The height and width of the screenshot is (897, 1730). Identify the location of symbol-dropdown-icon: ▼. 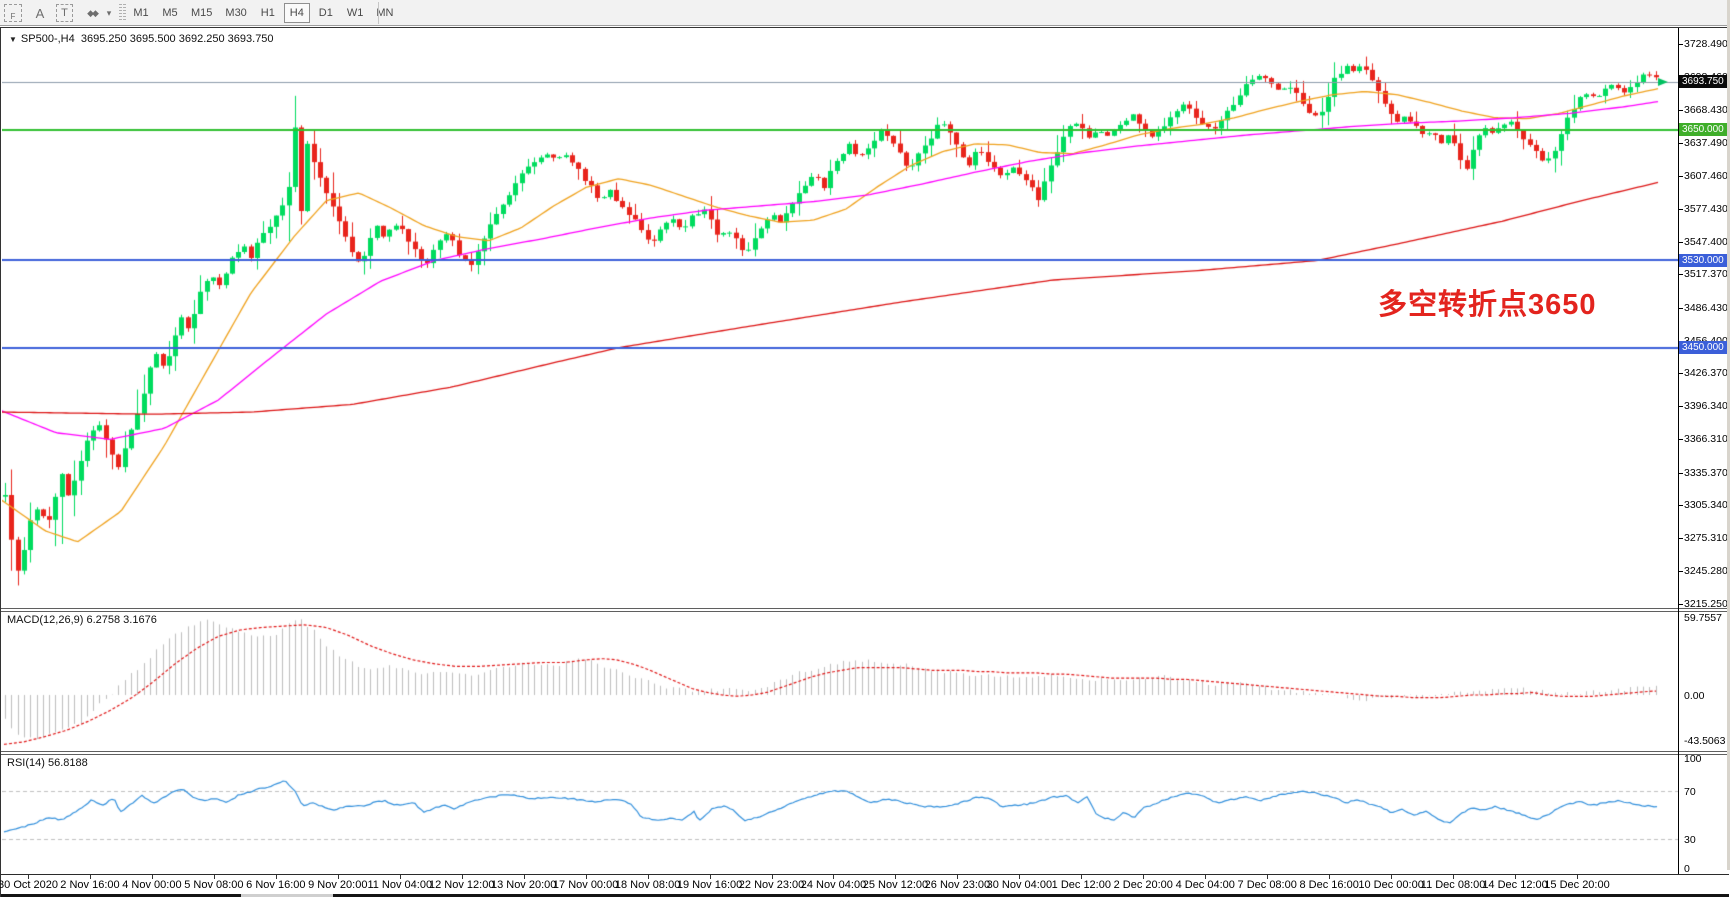
(13, 39).